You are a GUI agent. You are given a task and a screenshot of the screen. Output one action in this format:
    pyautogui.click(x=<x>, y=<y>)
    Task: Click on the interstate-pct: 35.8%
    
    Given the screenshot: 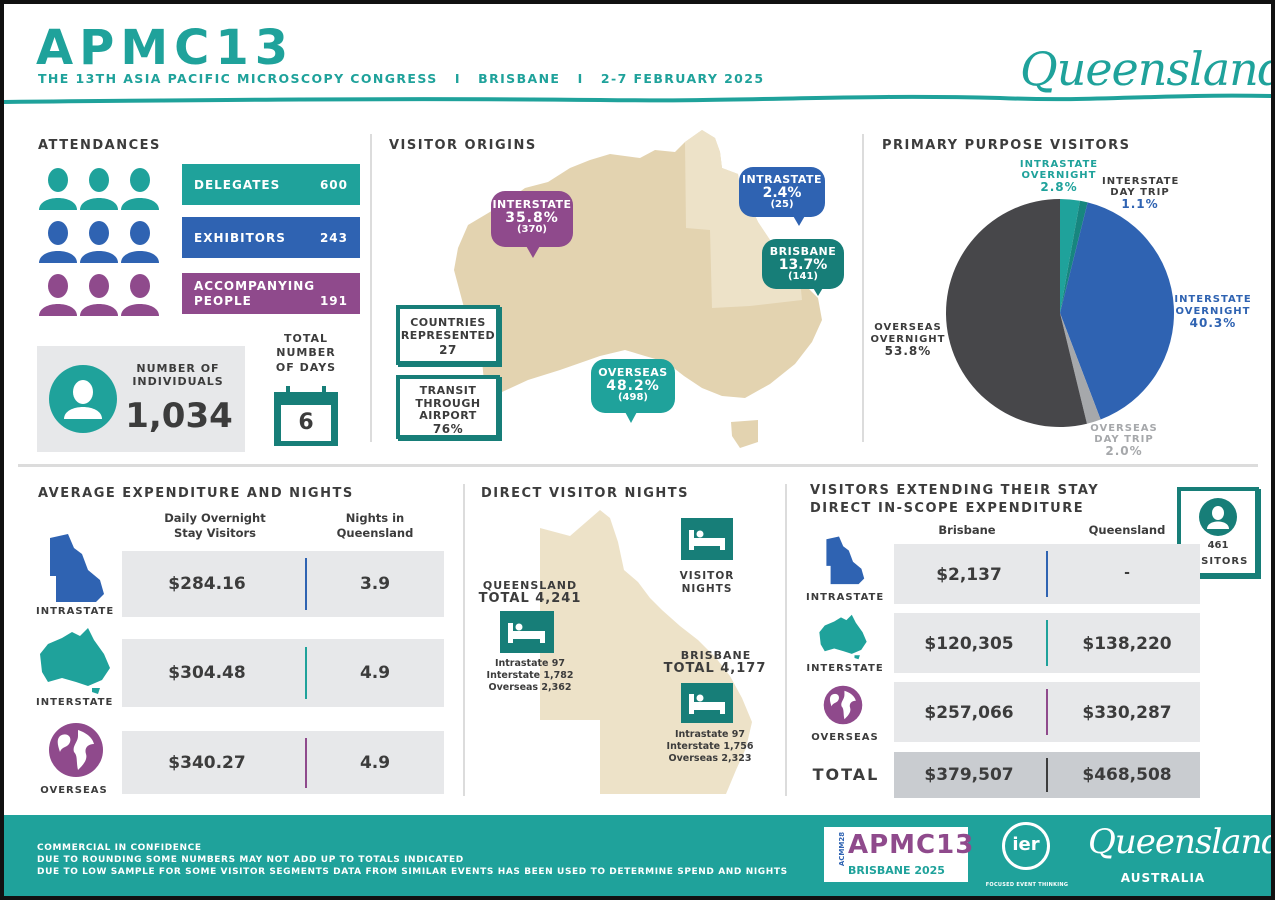 What is the action you would take?
    pyautogui.click(x=532, y=217)
    